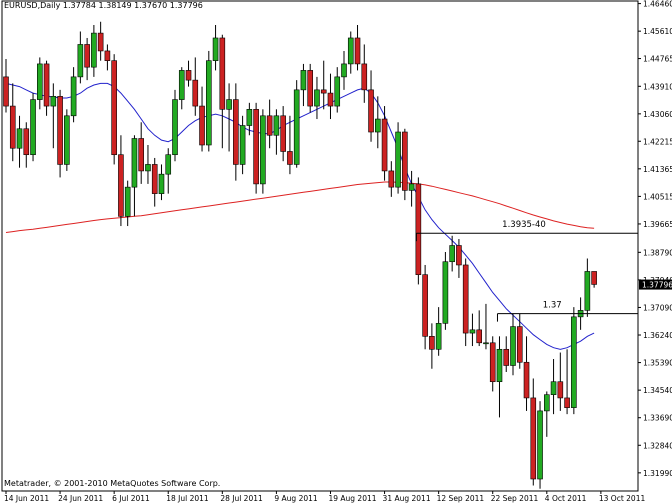 The image size is (672, 504). Describe the element at coordinates (657, 4) in the screenshot. I see `y-tick-label: 1.46460` at that location.